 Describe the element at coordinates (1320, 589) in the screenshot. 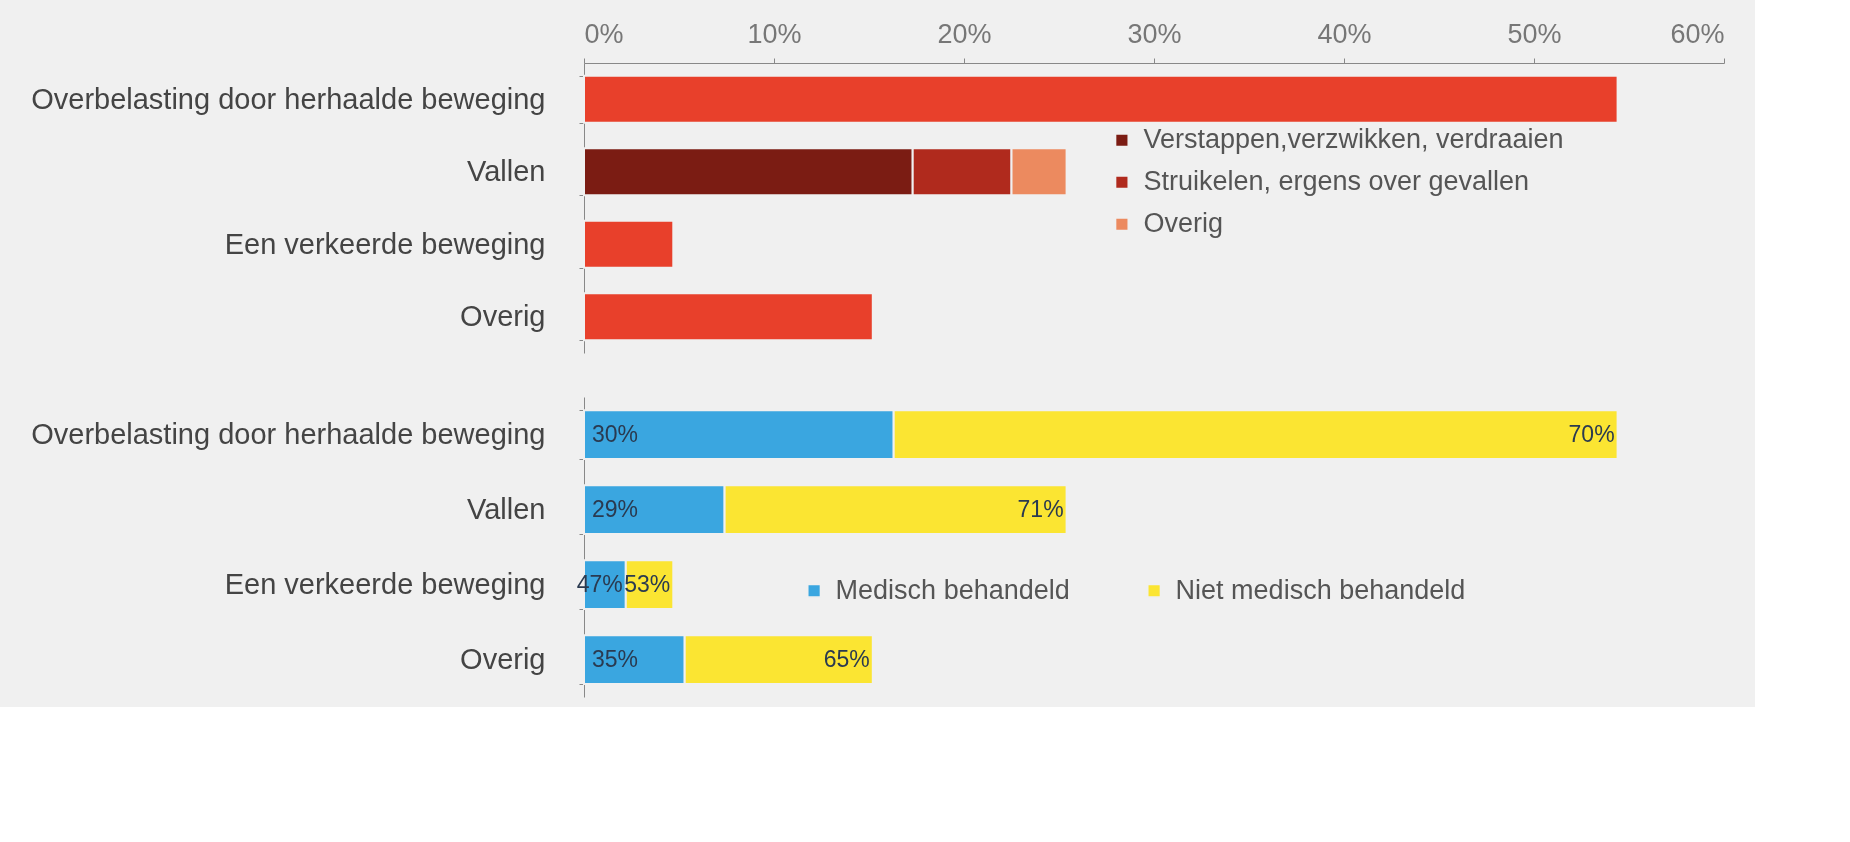

I see `legend-label: Niet medisch behandeld` at that location.